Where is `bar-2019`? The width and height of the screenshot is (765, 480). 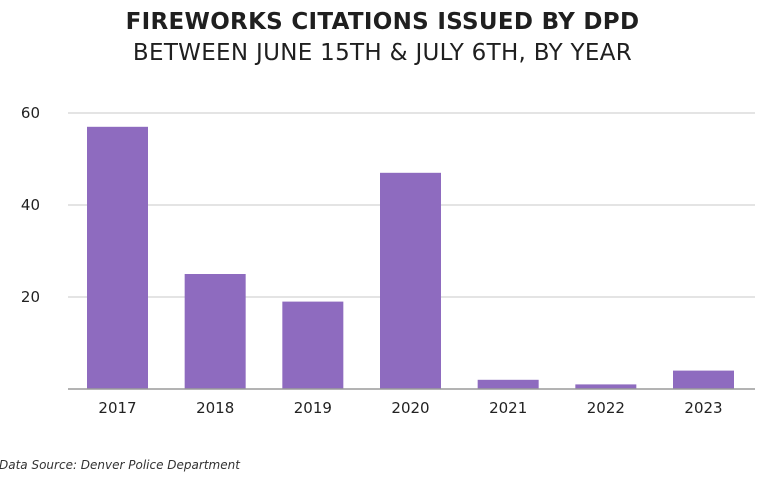 bar-2019 is located at coordinates (313, 345).